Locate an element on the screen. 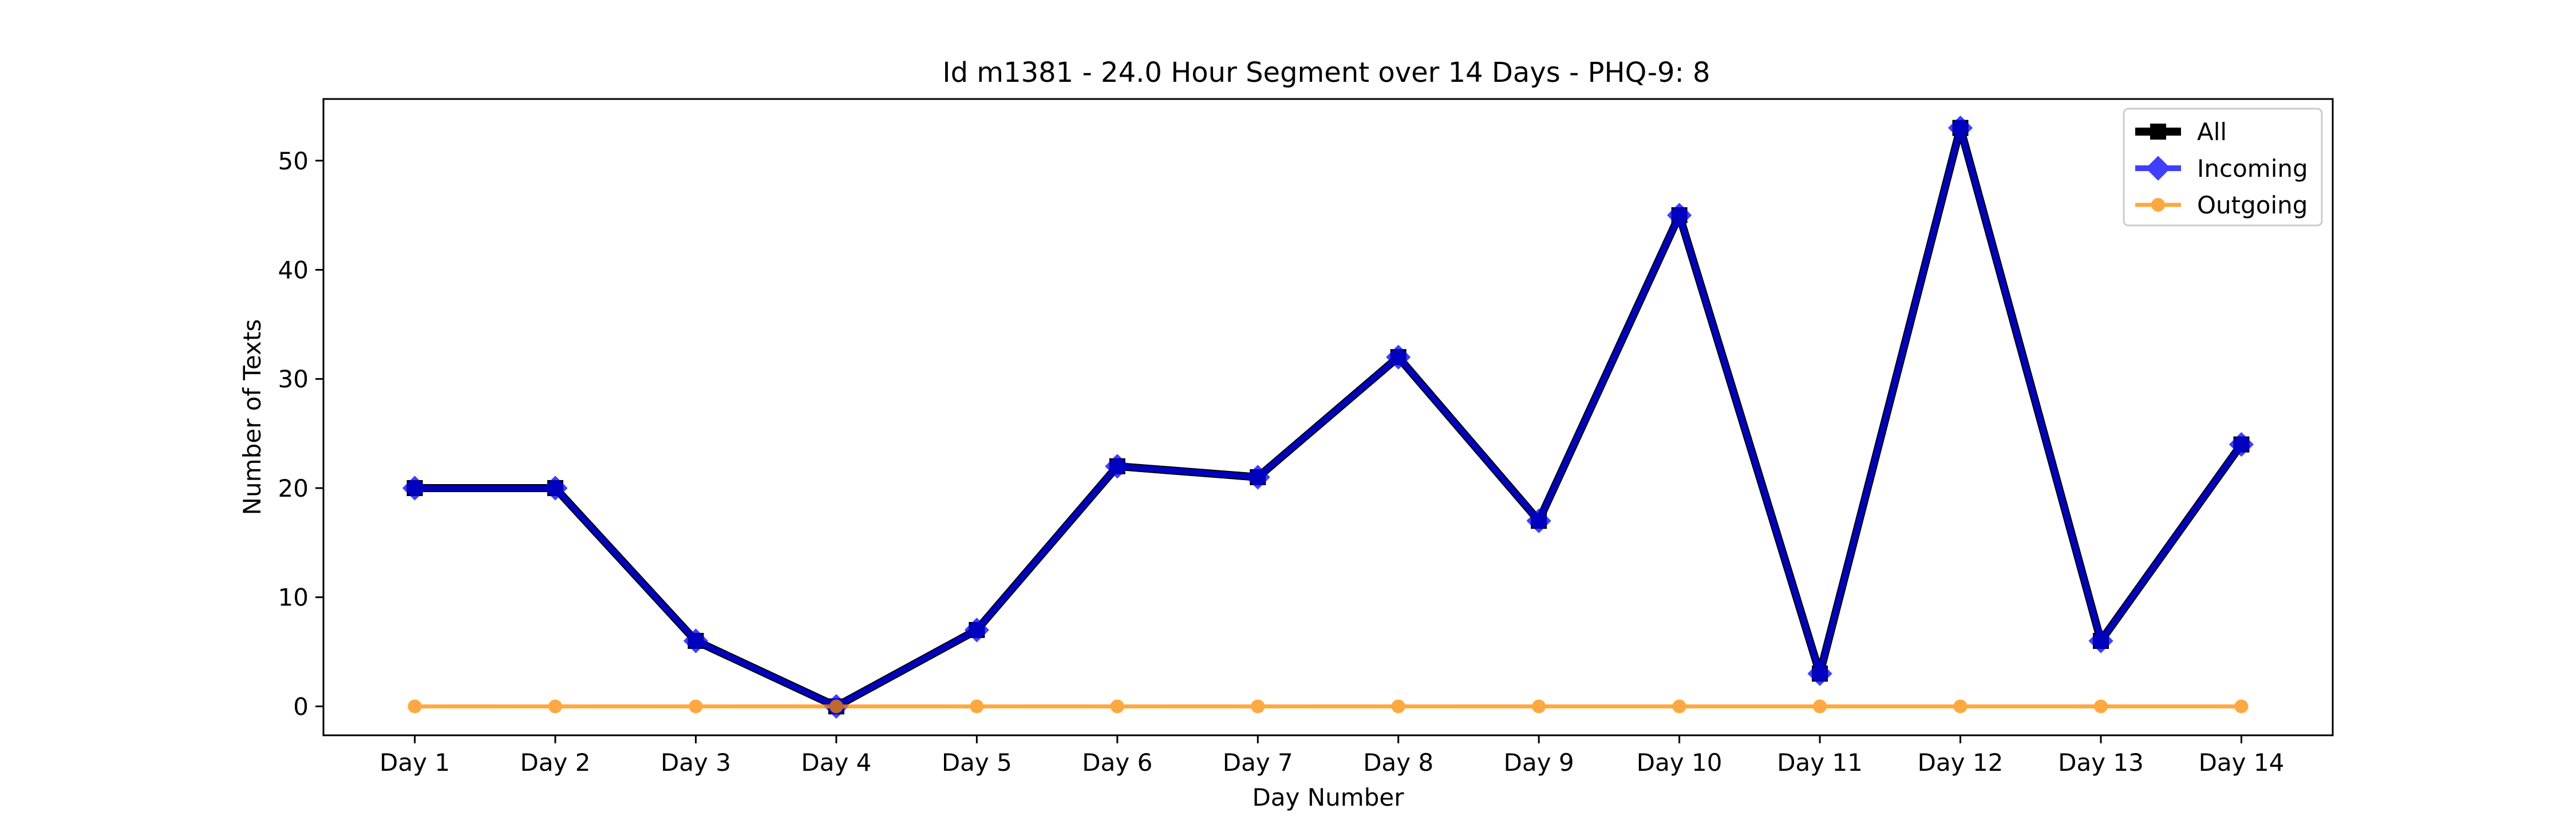  legend-box is located at coordinates (2223, 167).